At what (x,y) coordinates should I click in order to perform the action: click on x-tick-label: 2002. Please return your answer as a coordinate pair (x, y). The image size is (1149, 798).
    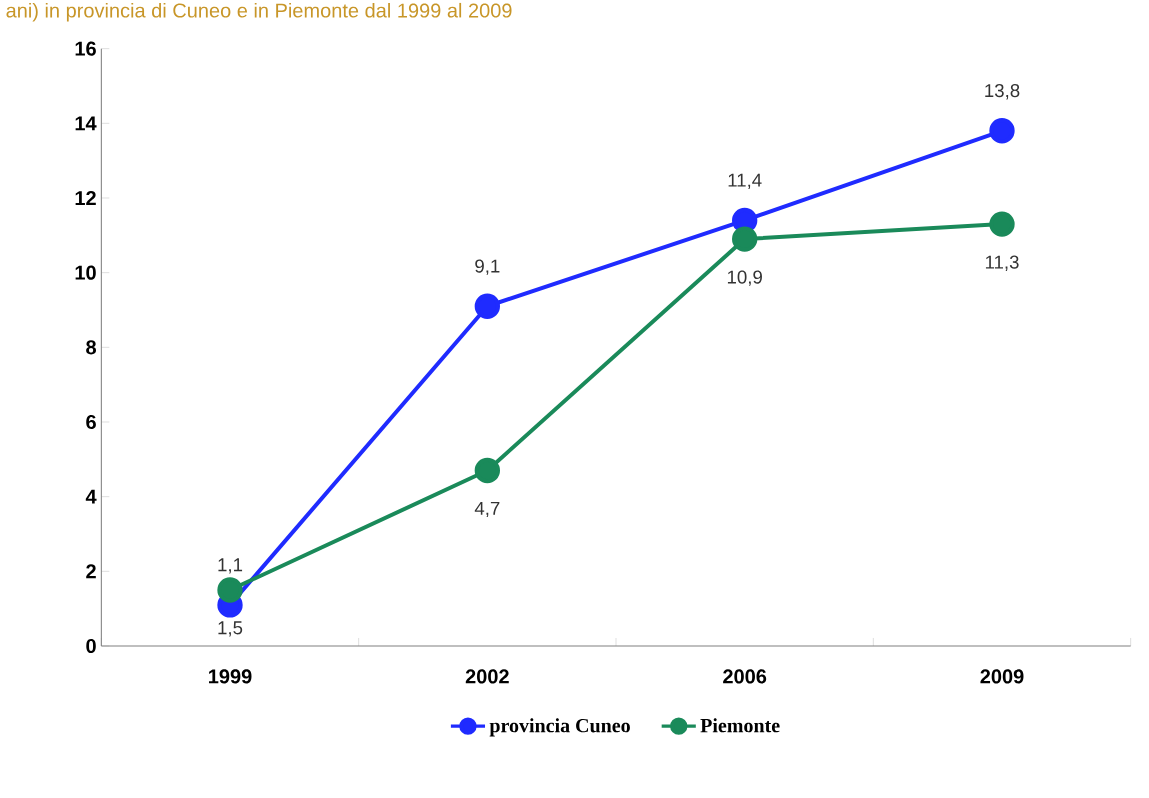
    Looking at the image, I should click on (487, 676).